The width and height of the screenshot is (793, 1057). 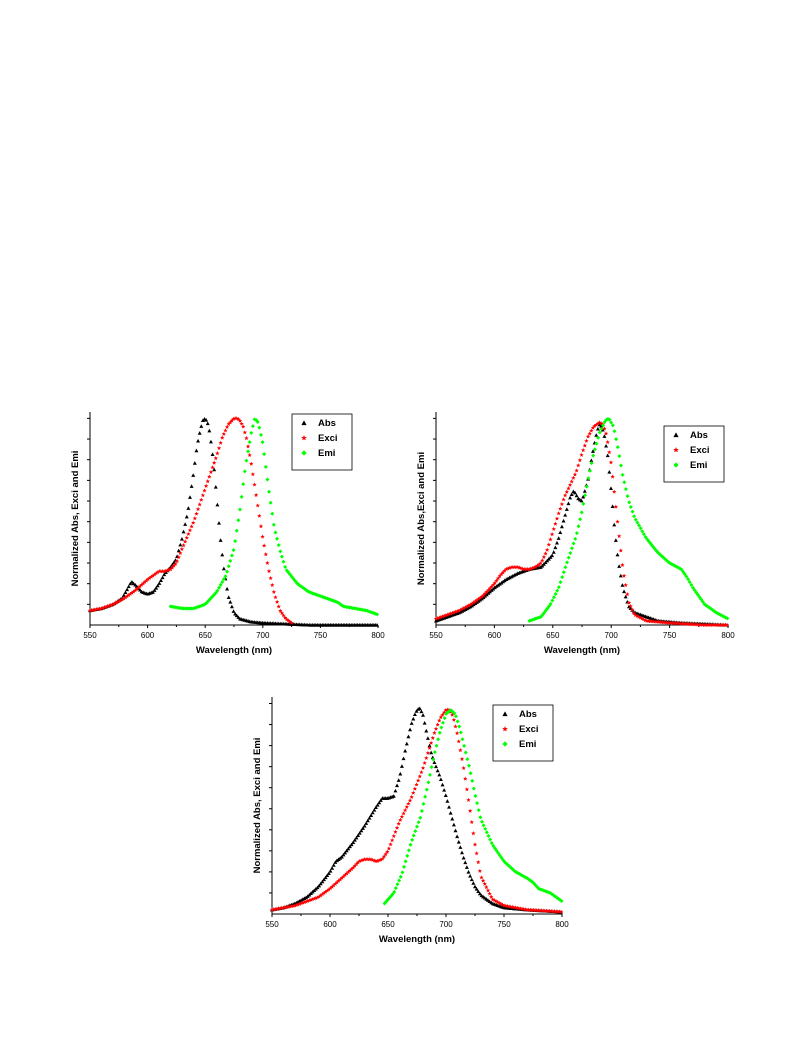 What do you see at coordinates (304, 438) in the screenshot?
I see `legend-marker-exci` at bounding box center [304, 438].